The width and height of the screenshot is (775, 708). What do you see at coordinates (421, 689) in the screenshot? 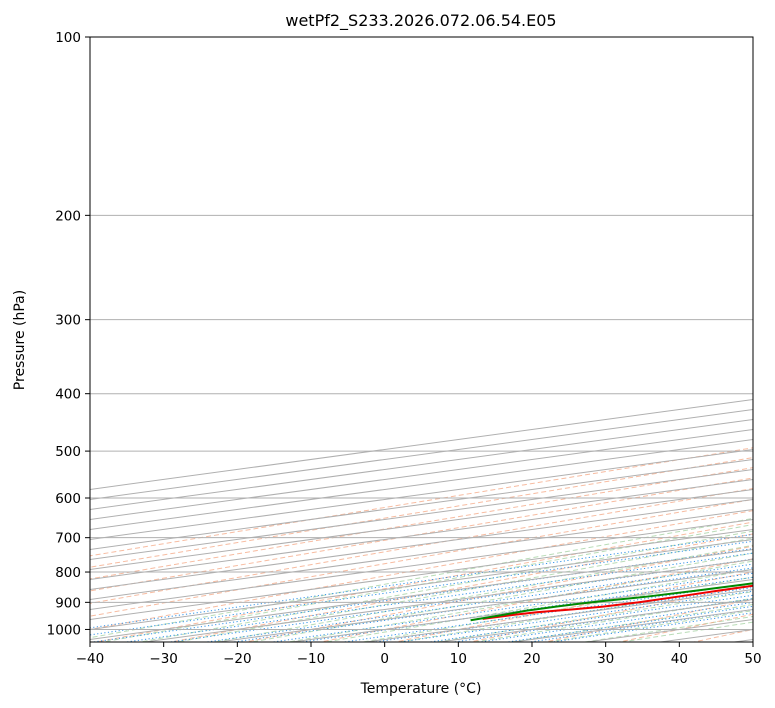
I see `x-axis-label: Temperature (°C)` at bounding box center [421, 689].